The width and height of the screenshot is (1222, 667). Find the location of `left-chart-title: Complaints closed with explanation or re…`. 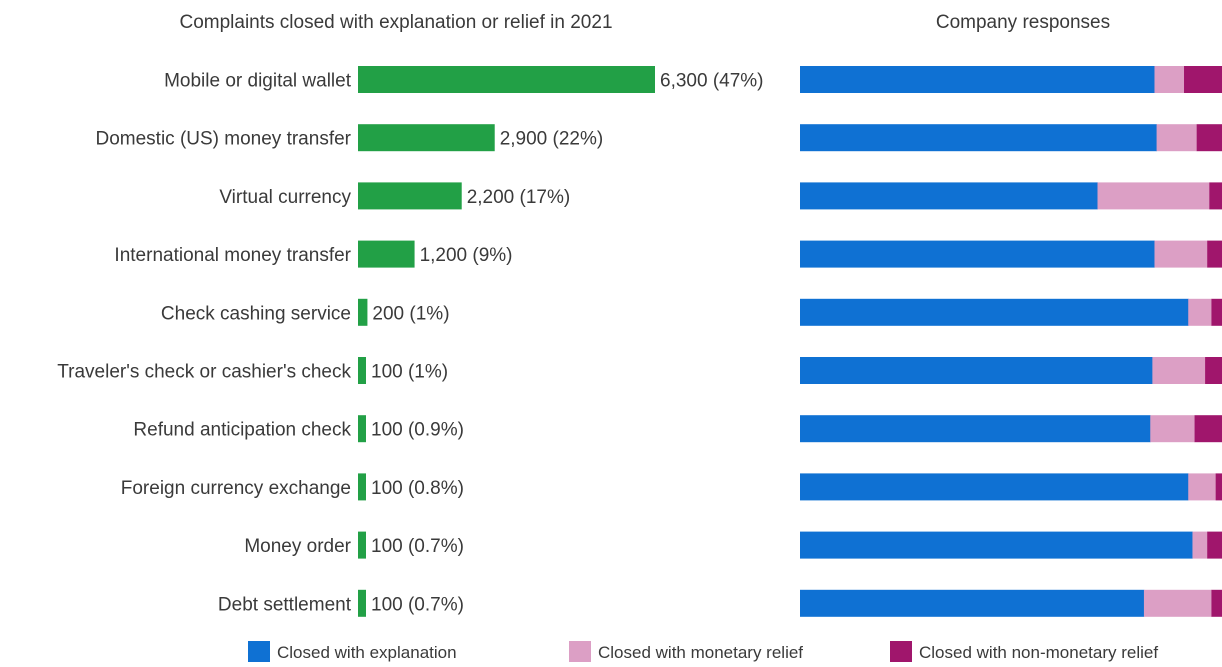

left-chart-title: Complaints closed with explanation or re… is located at coordinates (395, 22).